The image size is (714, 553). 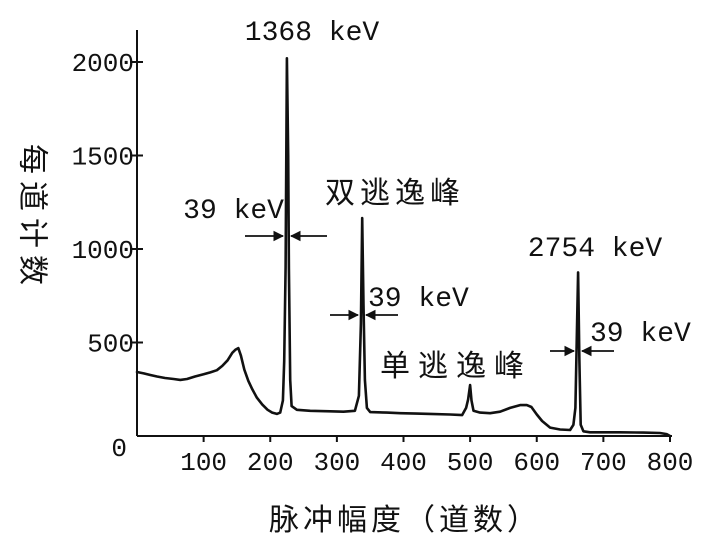 I want to click on peak-label-1368kev: 1368 keV, so click(x=312, y=33).